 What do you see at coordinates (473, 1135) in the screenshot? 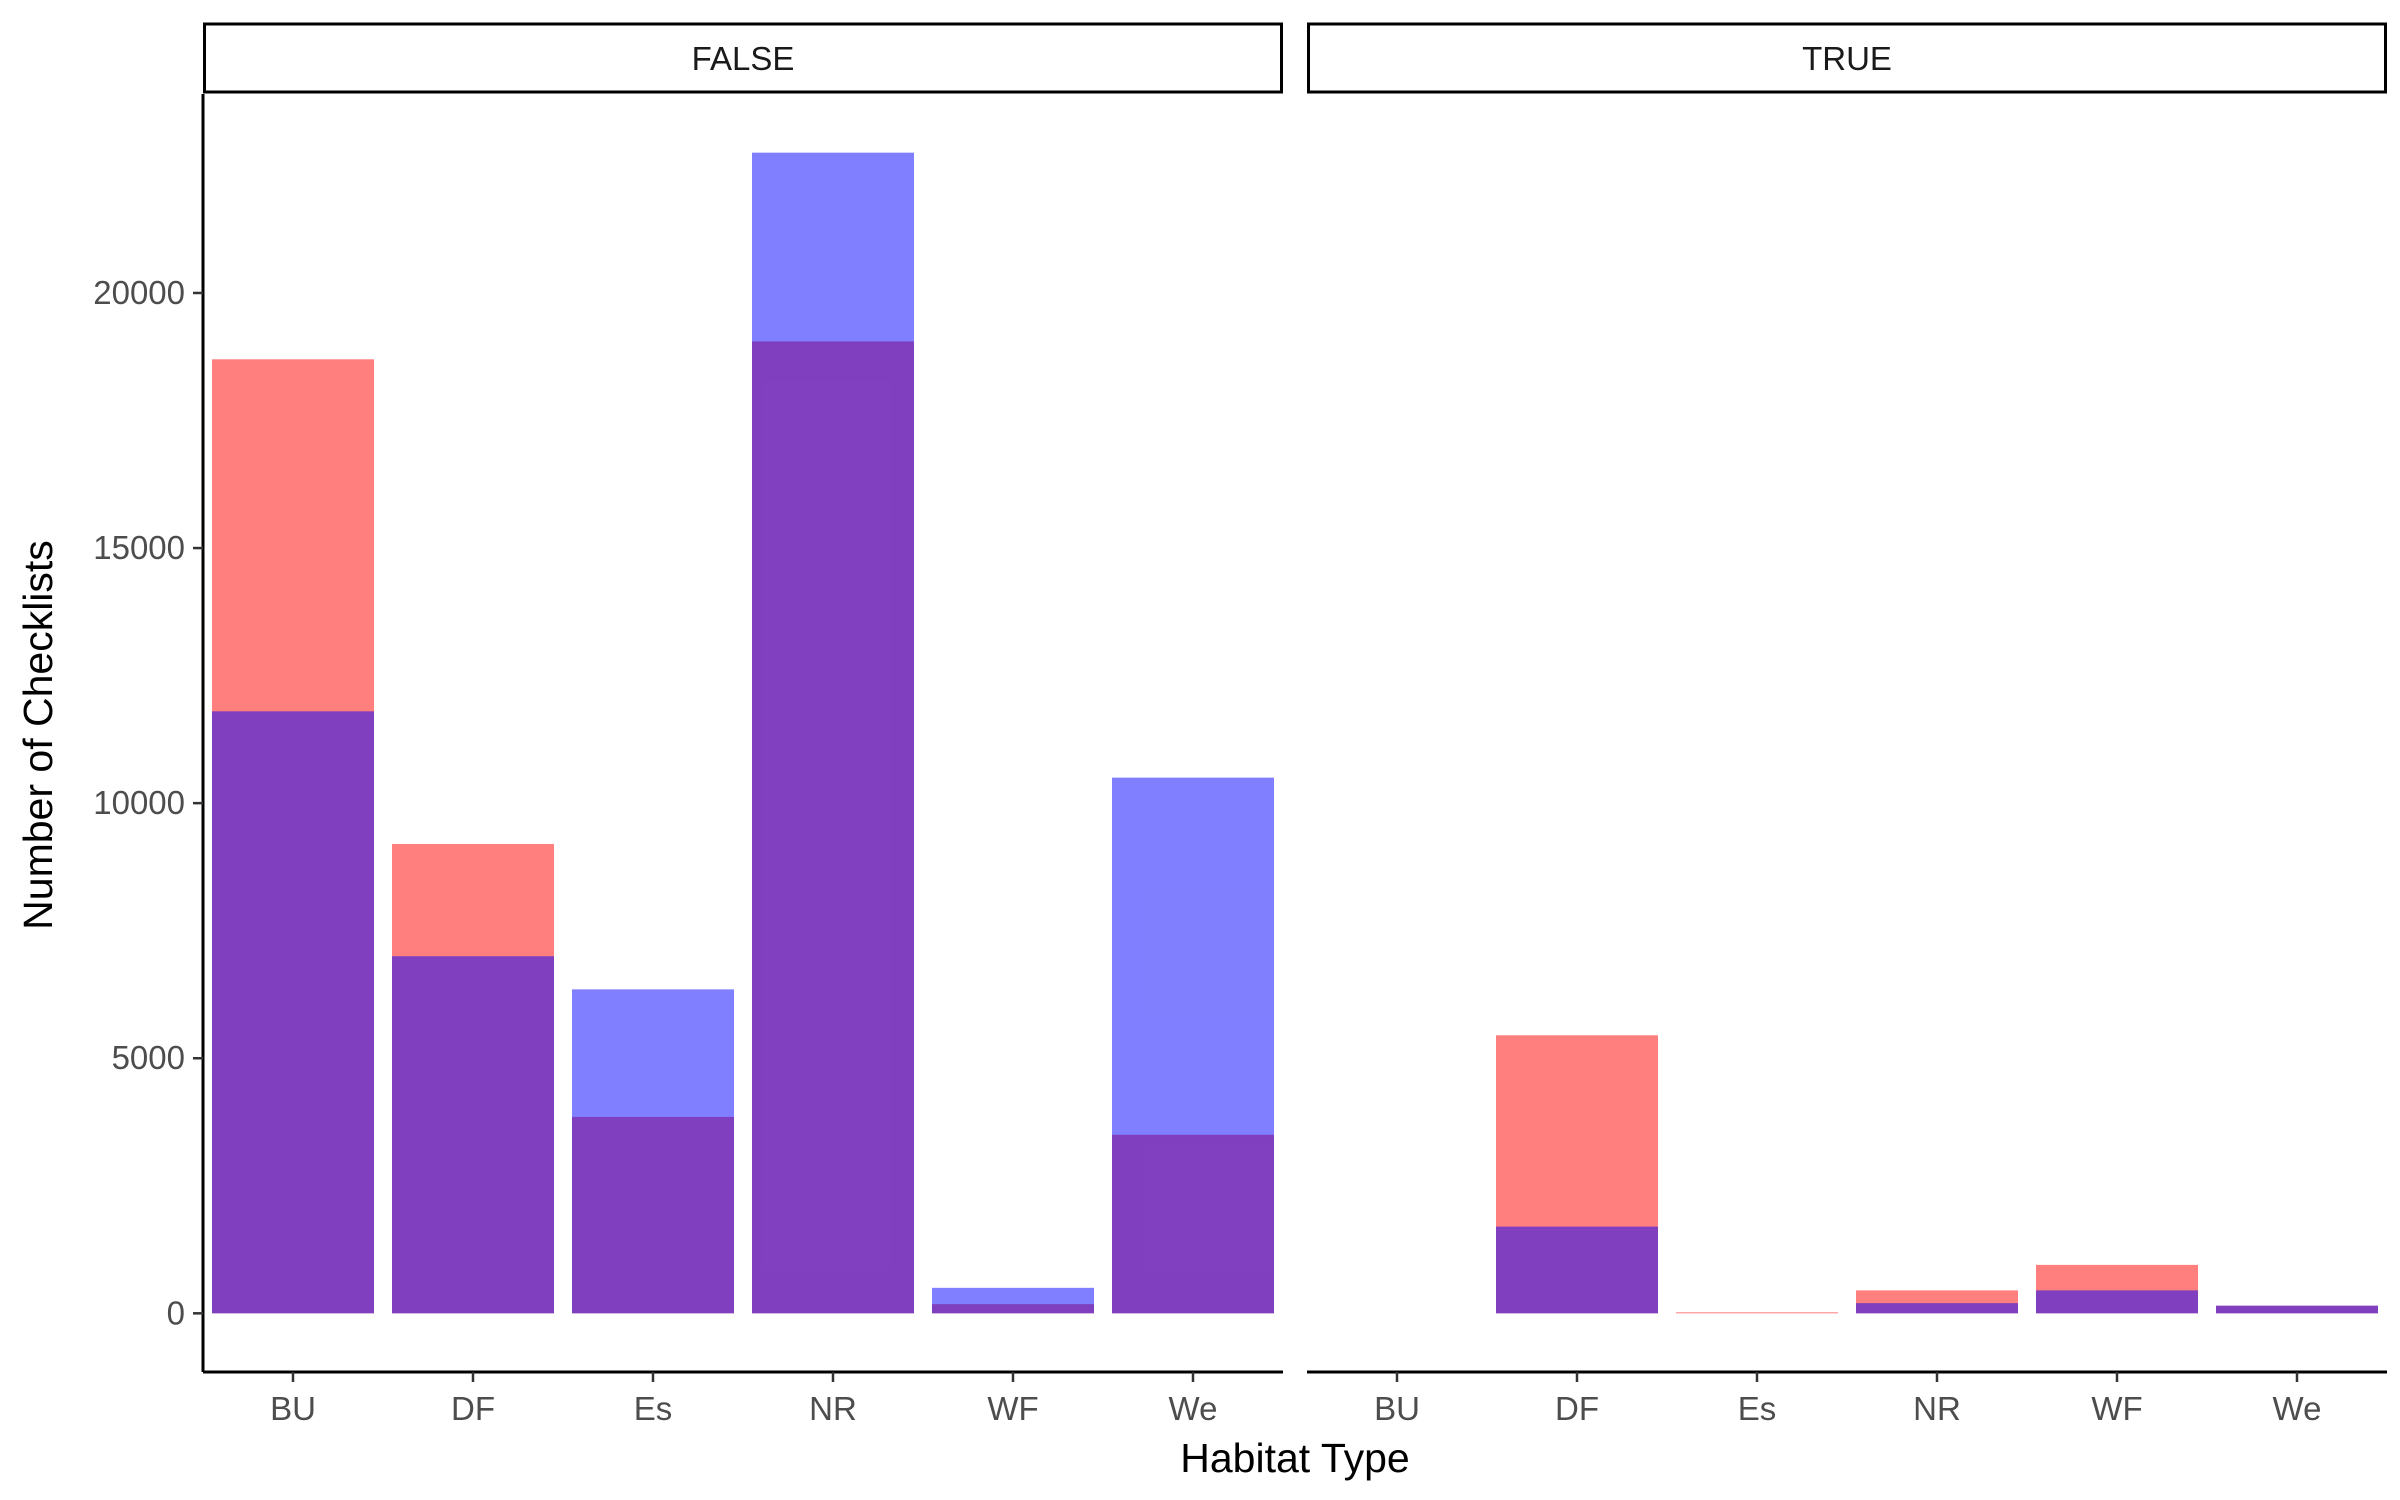
I see `bar-false-df-s2` at bounding box center [473, 1135].